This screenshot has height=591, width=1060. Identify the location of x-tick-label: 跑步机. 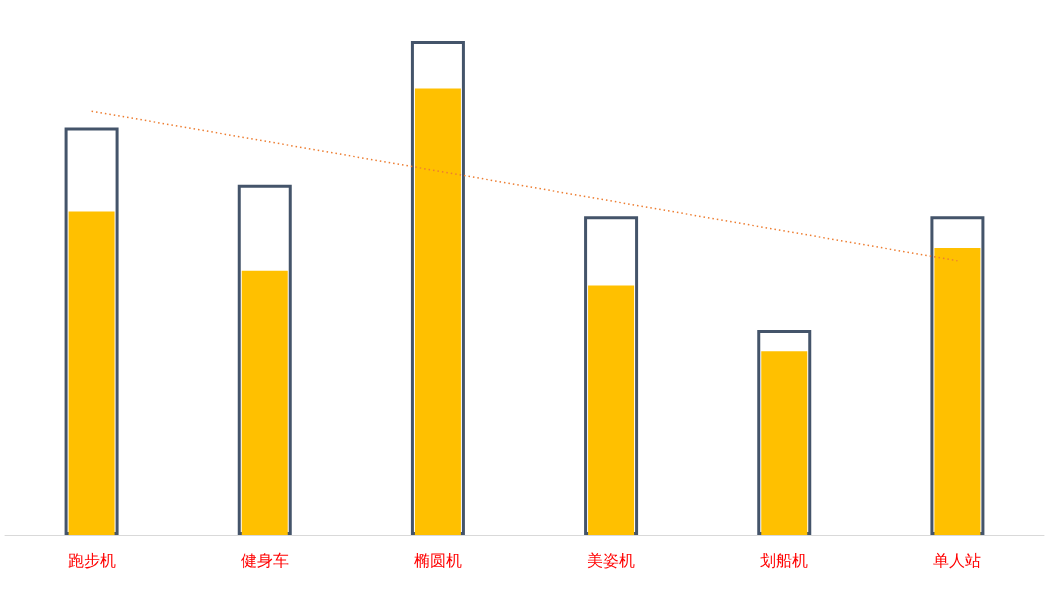
(91, 560).